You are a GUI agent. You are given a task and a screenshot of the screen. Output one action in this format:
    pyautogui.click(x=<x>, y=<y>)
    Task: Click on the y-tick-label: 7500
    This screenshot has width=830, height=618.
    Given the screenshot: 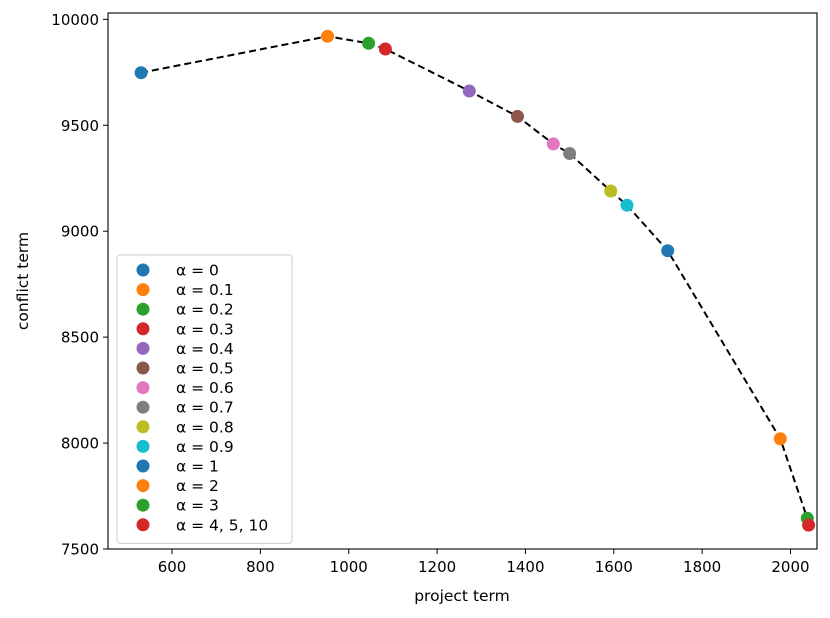 What is the action you would take?
    pyautogui.click(x=80, y=550)
    